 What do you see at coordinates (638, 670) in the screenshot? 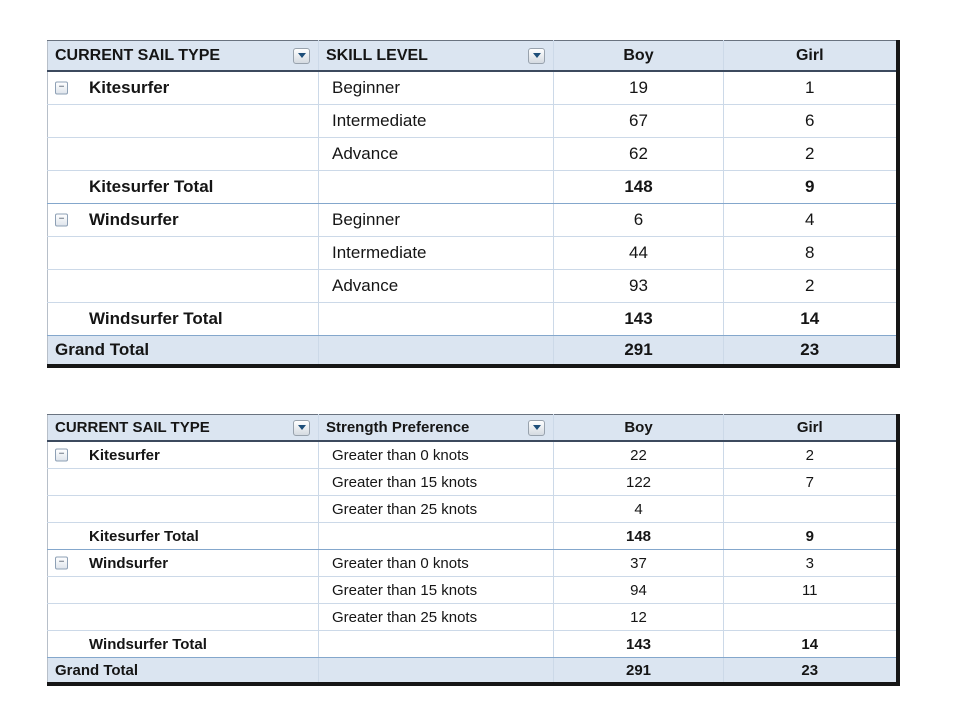
I see `value-cell-boy: 291` at bounding box center [638, 670].